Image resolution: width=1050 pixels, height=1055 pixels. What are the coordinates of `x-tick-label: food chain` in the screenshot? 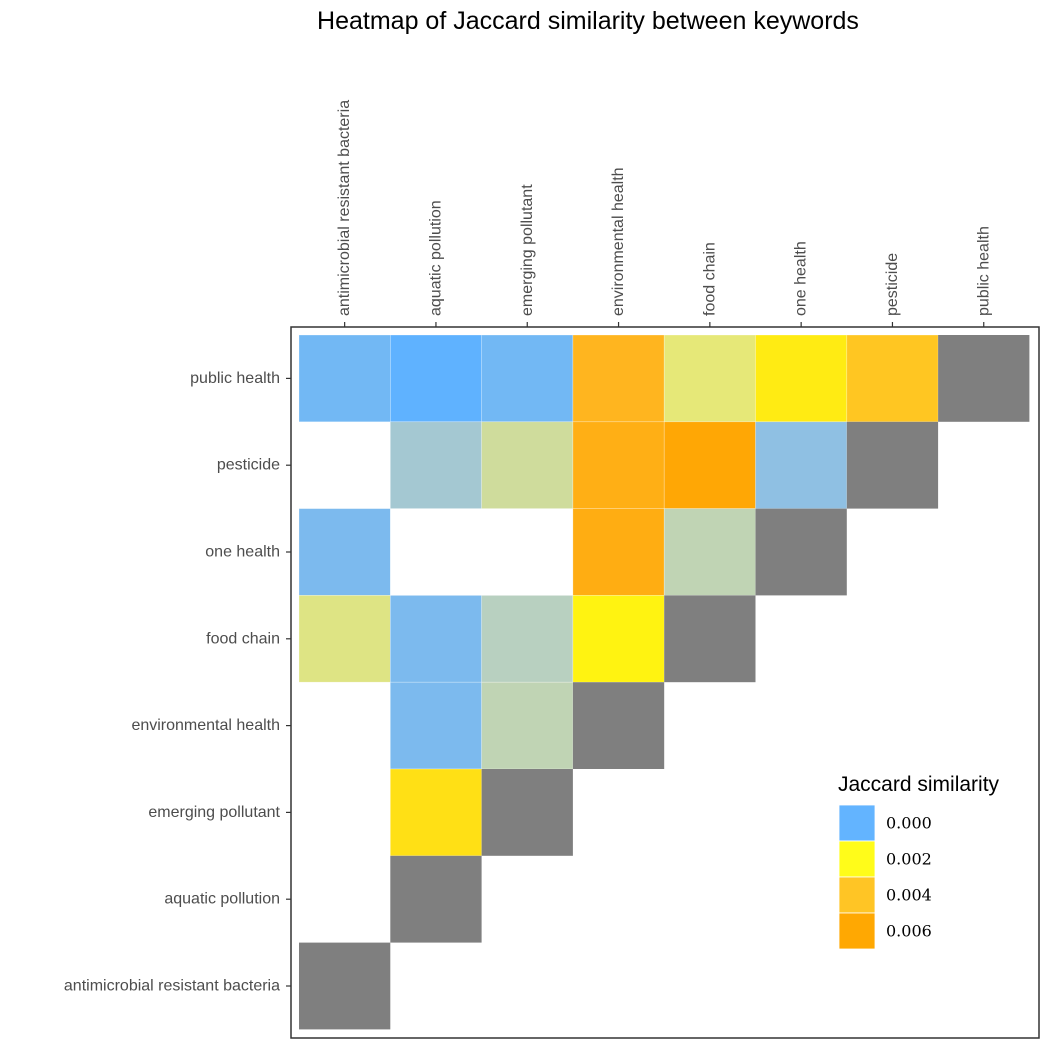 It's located at (709, 279).